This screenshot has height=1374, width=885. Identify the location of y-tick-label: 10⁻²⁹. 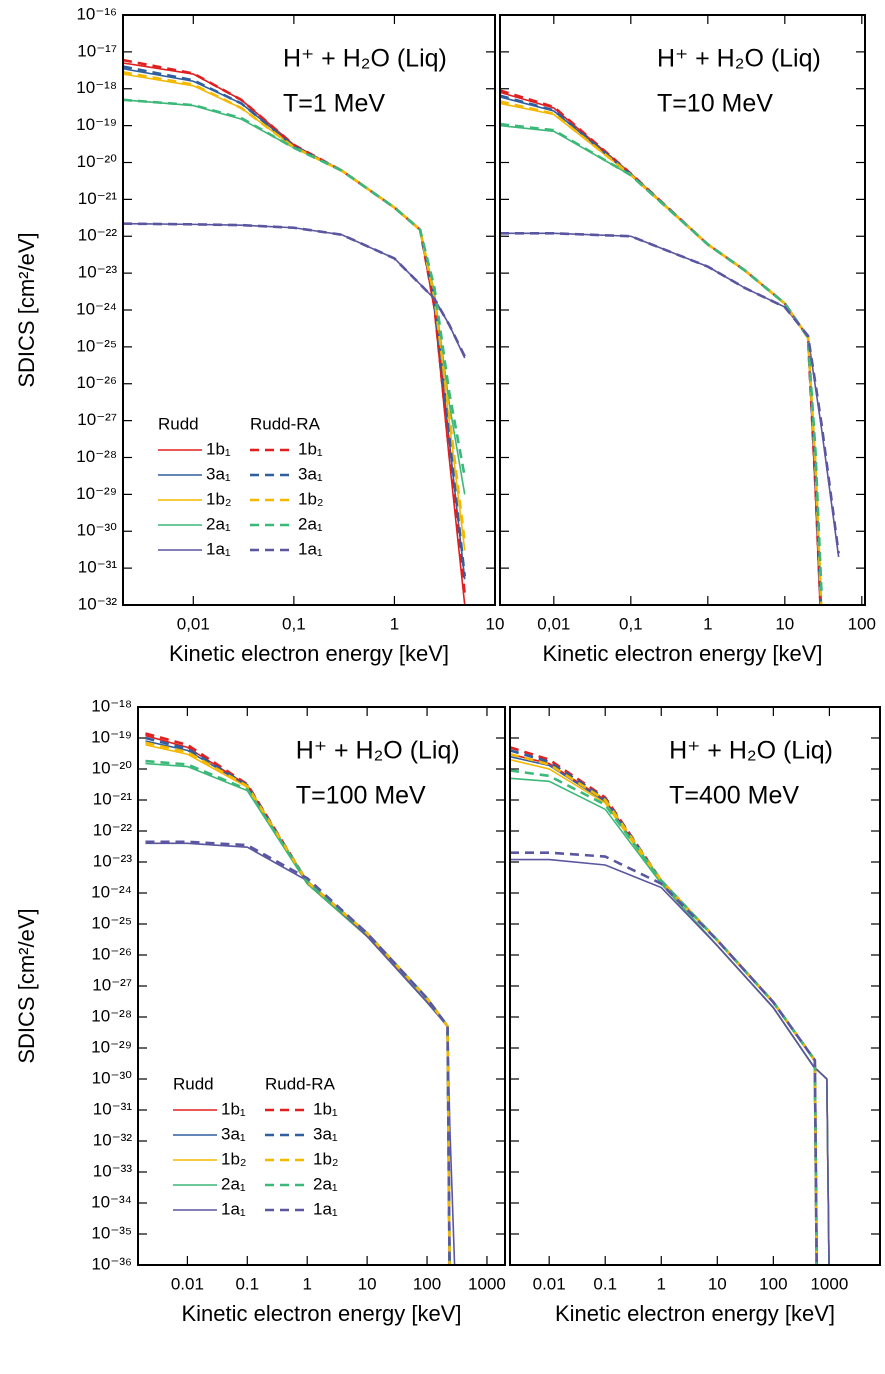
(96, 493).